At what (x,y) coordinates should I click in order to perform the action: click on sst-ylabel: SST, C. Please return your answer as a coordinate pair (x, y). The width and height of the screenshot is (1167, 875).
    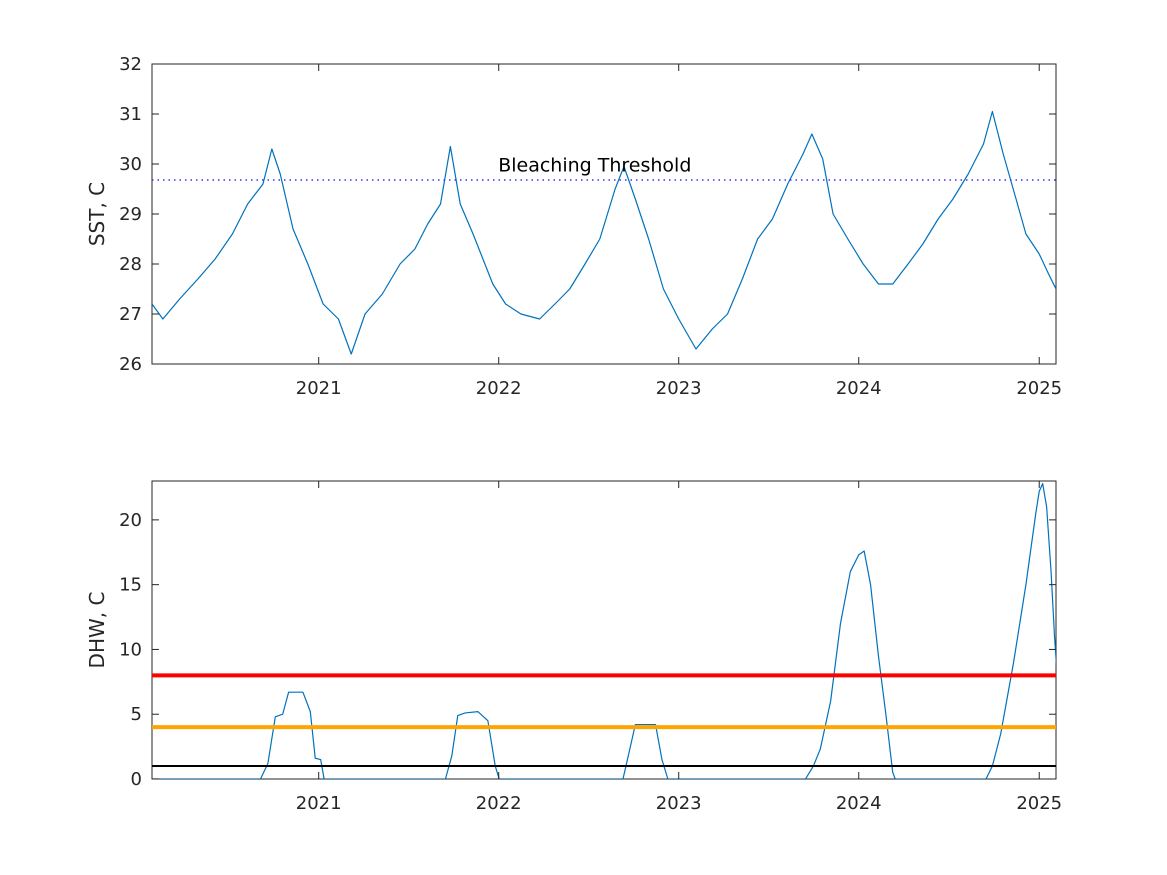
    Looking at the image, I should click on (97, 214).